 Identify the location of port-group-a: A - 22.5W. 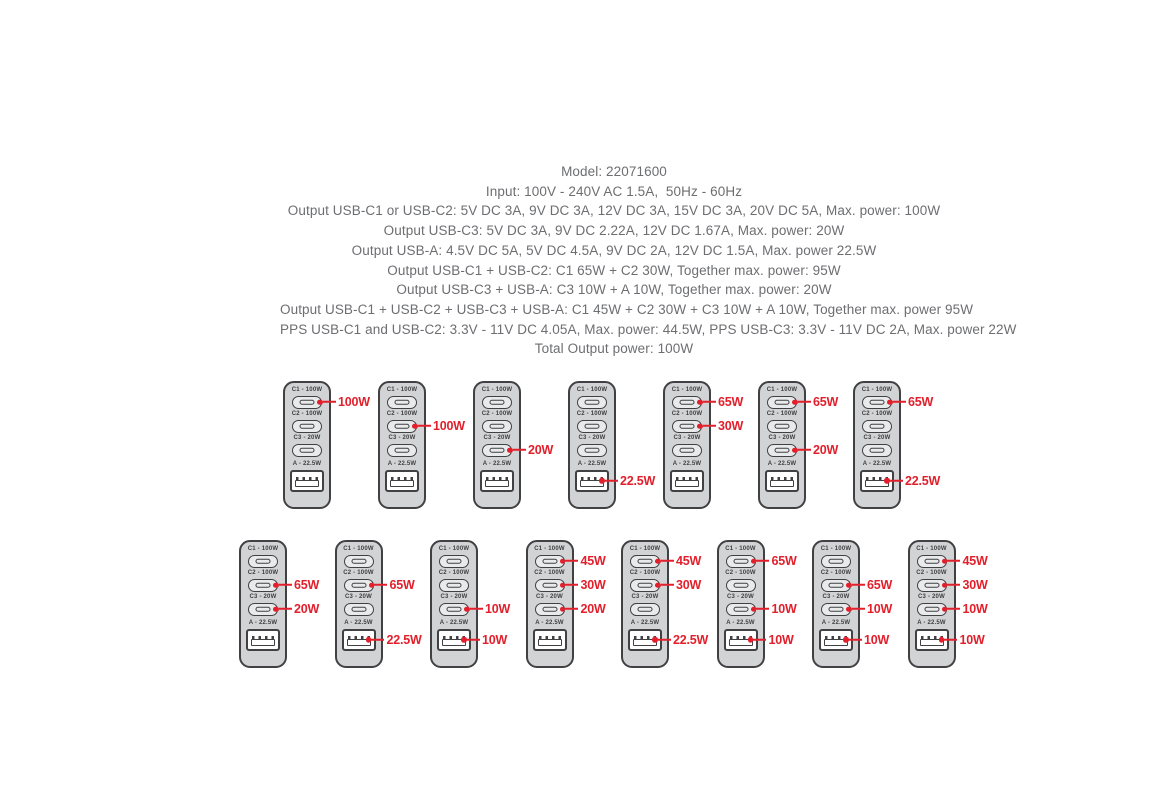
(782, 476).